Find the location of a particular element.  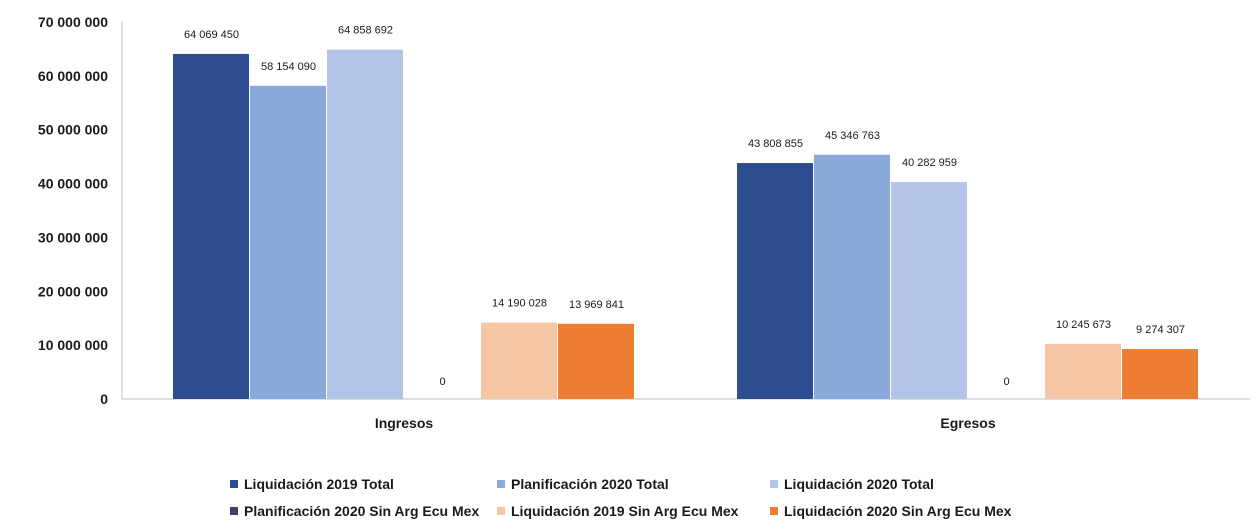

data-label: 9 274 307 is located at coordinates (1160, 330).